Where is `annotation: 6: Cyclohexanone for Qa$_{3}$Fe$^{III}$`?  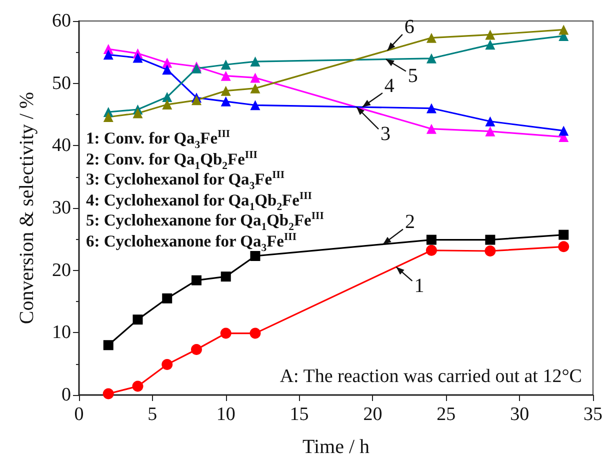
annotation: 6: Cyclohexanone for Qa$_{3}$Fe$^{III}$ is located at coordinates (191, 242).